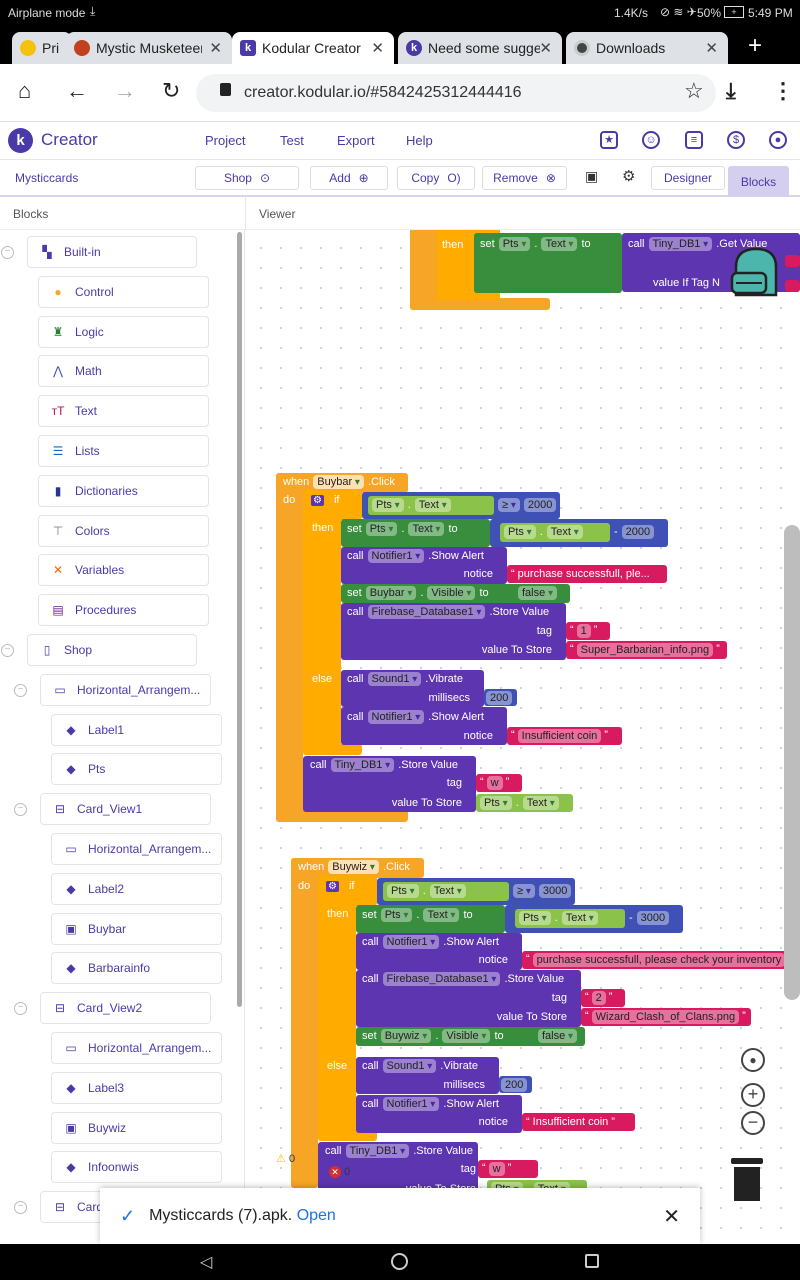  Describe the element at coordinates (353, 867) in the screenshot. I see `component-dropdown: Buywiz` at that location.